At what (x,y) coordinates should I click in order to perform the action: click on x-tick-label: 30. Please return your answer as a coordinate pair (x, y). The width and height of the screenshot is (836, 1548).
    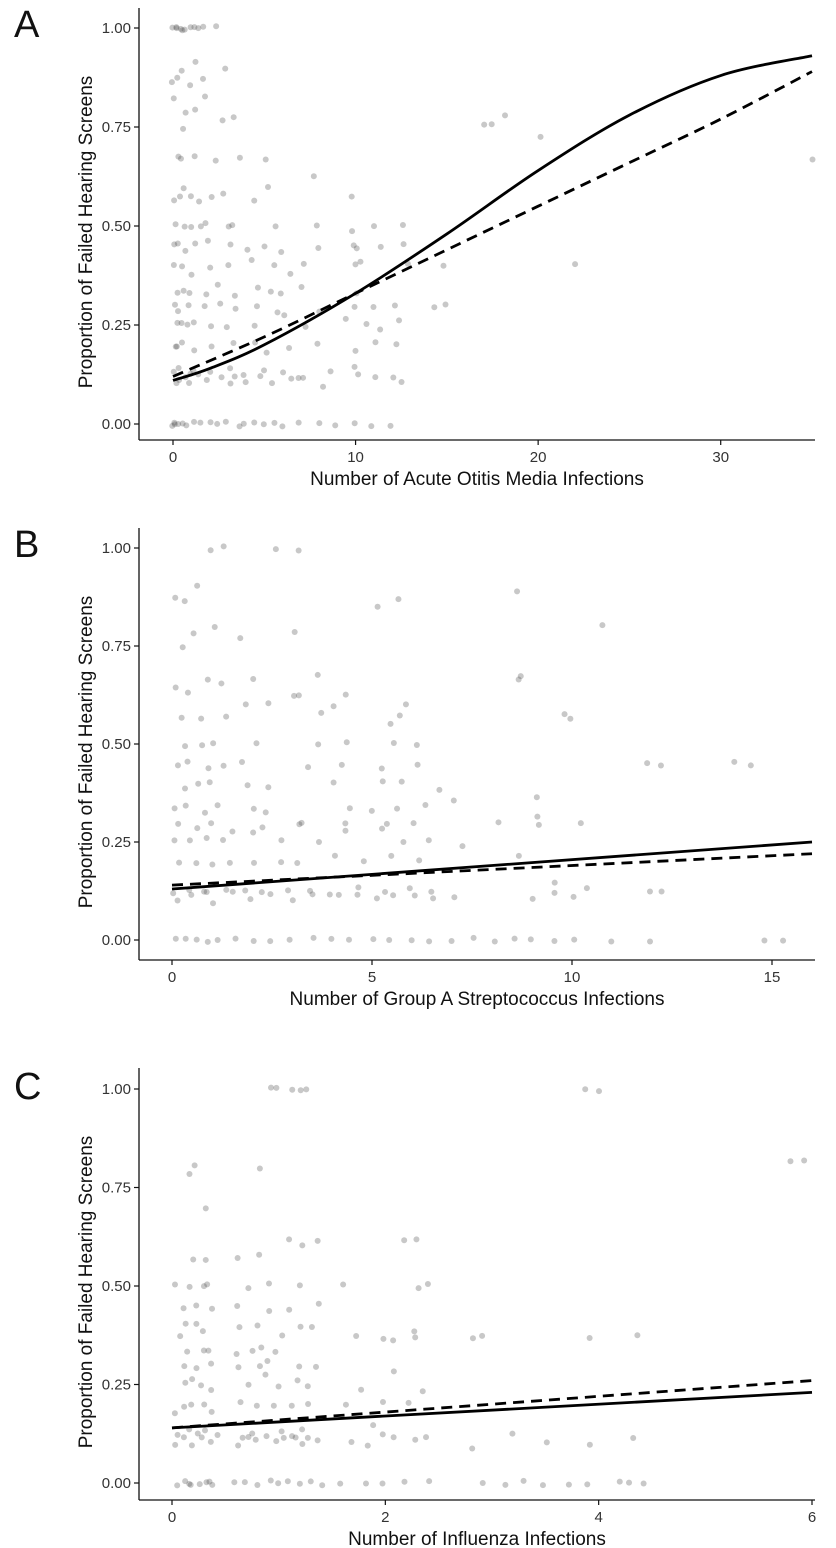
    Looking at the image, I should click on (720, 457).